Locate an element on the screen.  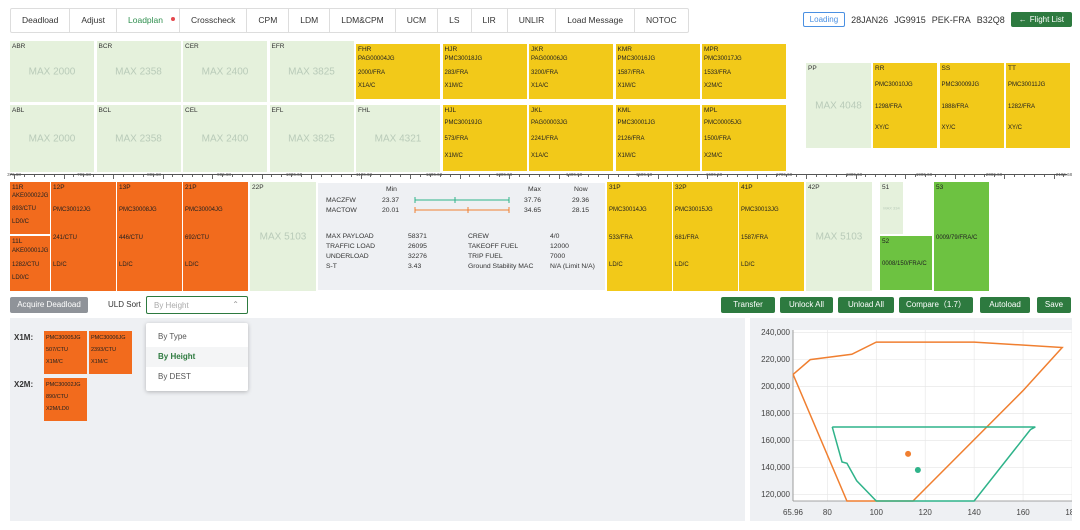
uld-sort-value: By Height is located at coordinates (171, 305).